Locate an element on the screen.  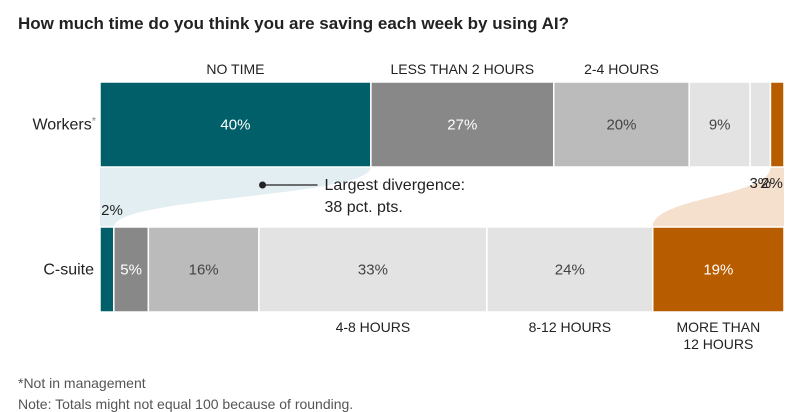
category-label-2: 2-4 HOURS is located at coordinates (621, 69).